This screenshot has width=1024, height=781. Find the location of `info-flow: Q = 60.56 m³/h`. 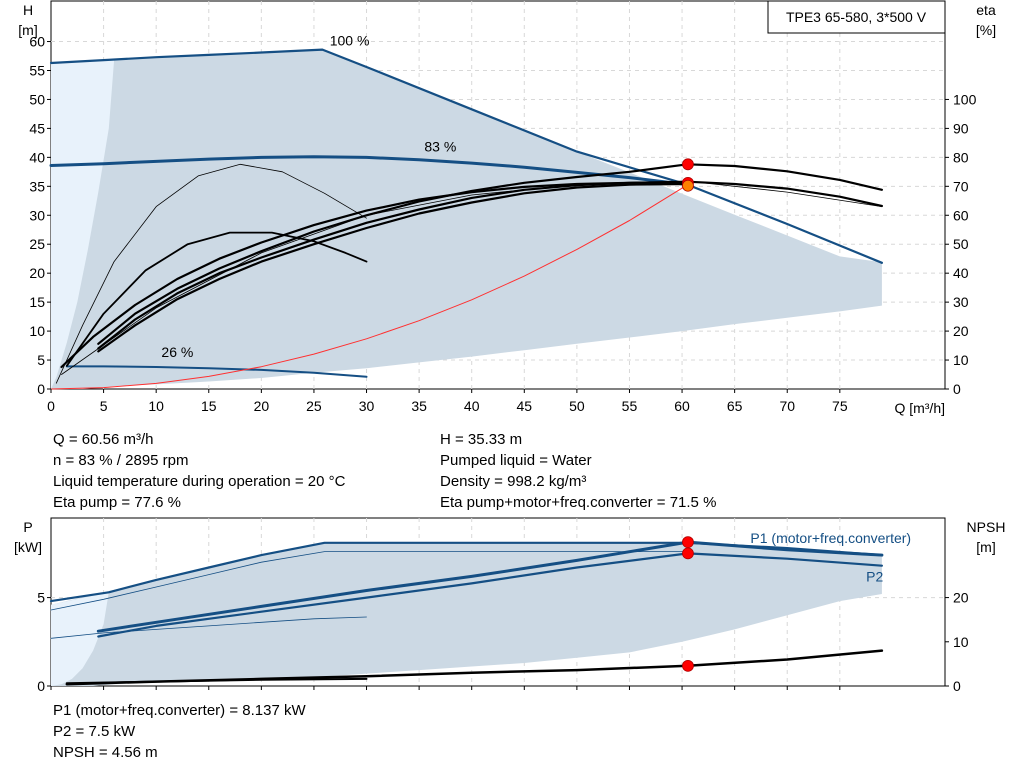

info-flow: Q = 60.56 m³/h is located at coordinates (103, 439).